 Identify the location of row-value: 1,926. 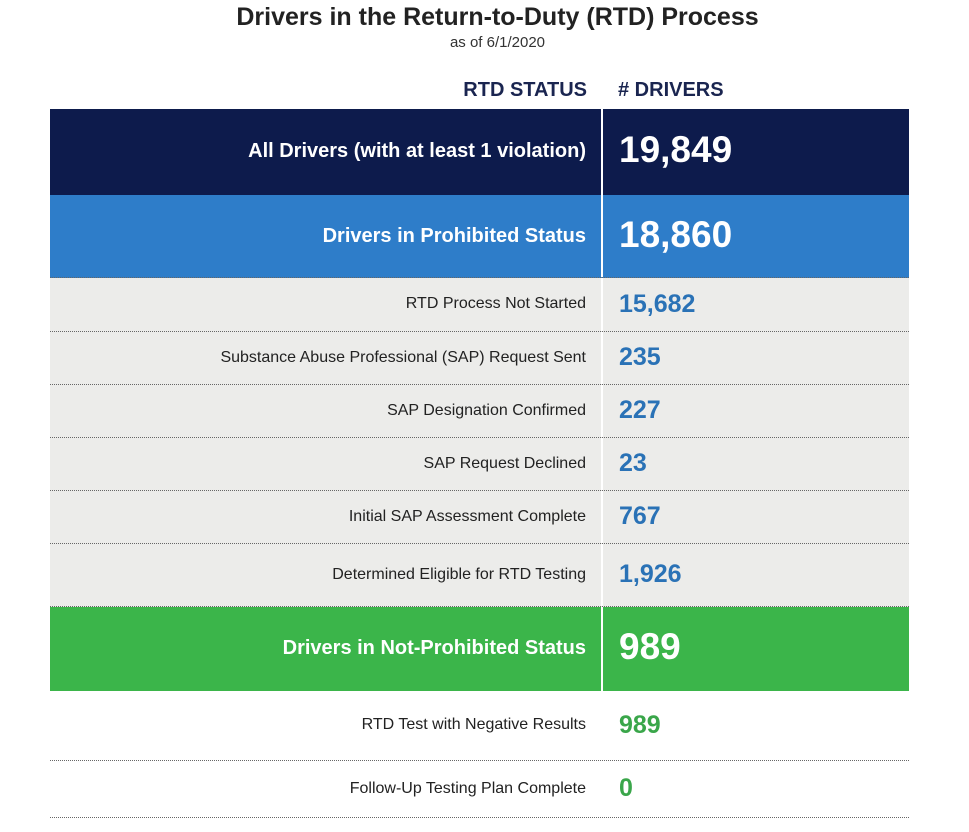
(650, 574).